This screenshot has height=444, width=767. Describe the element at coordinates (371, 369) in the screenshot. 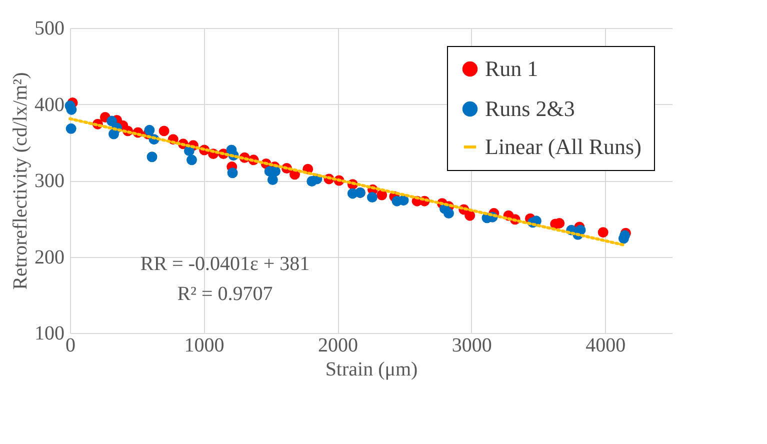

I see `x-axis-title: Strain (μm)` at that location.